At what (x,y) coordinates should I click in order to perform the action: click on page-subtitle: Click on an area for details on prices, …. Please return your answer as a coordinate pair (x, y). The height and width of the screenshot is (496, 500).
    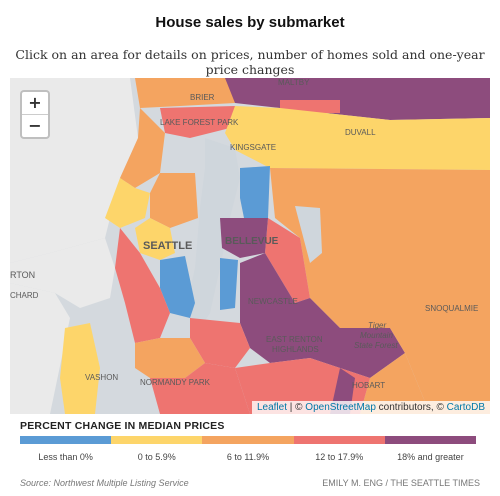
    Looking at the image, I should click on (250, 62).